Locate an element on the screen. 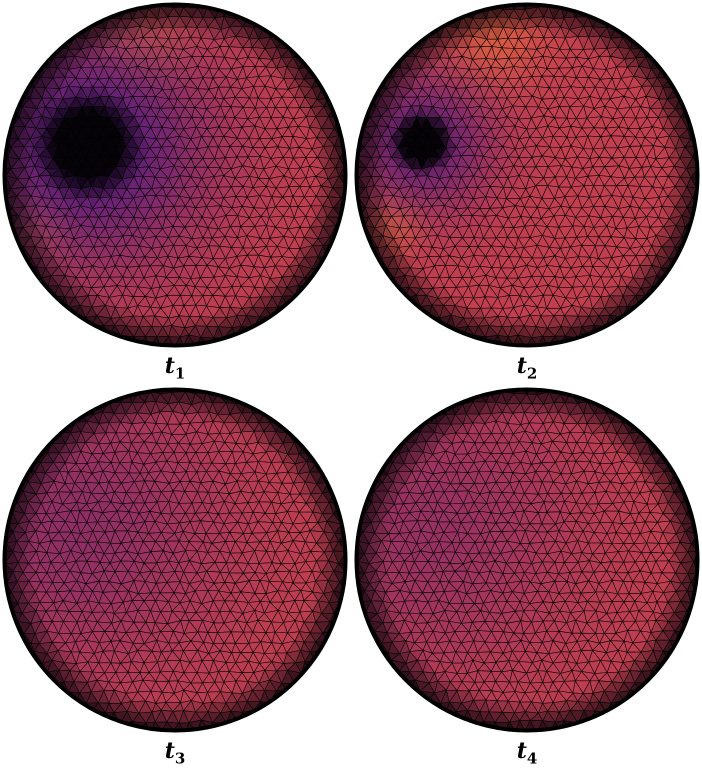 The height and width of the screenshot is (769, 702). caption-t4: t4 is located at coordinates (527, 754).